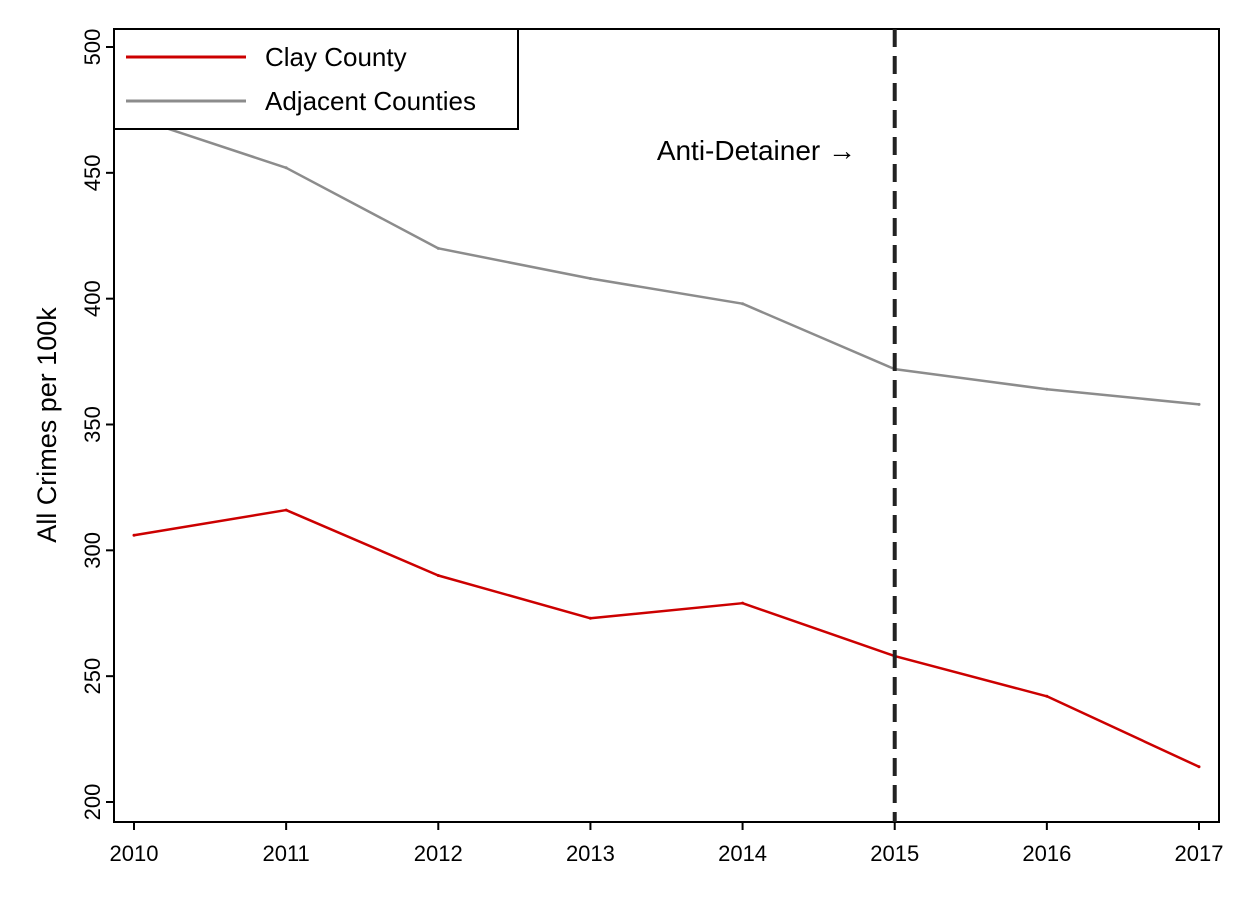 Image resolution: width=1245 pixels, height=903 pixels. Describe the element at coordinates (370, 101) in the screenshot. I see `legend-label-adjacent-counties: Adjacent Counties` at that location.